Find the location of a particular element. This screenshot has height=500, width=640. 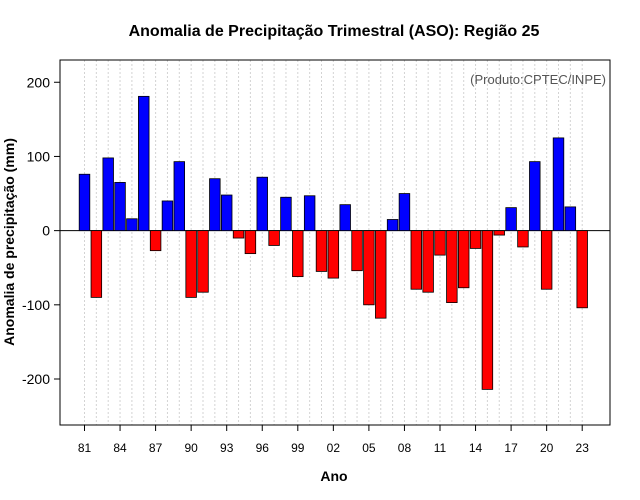

x-tick-label-11: 14 is located at coordinates (476, 448).